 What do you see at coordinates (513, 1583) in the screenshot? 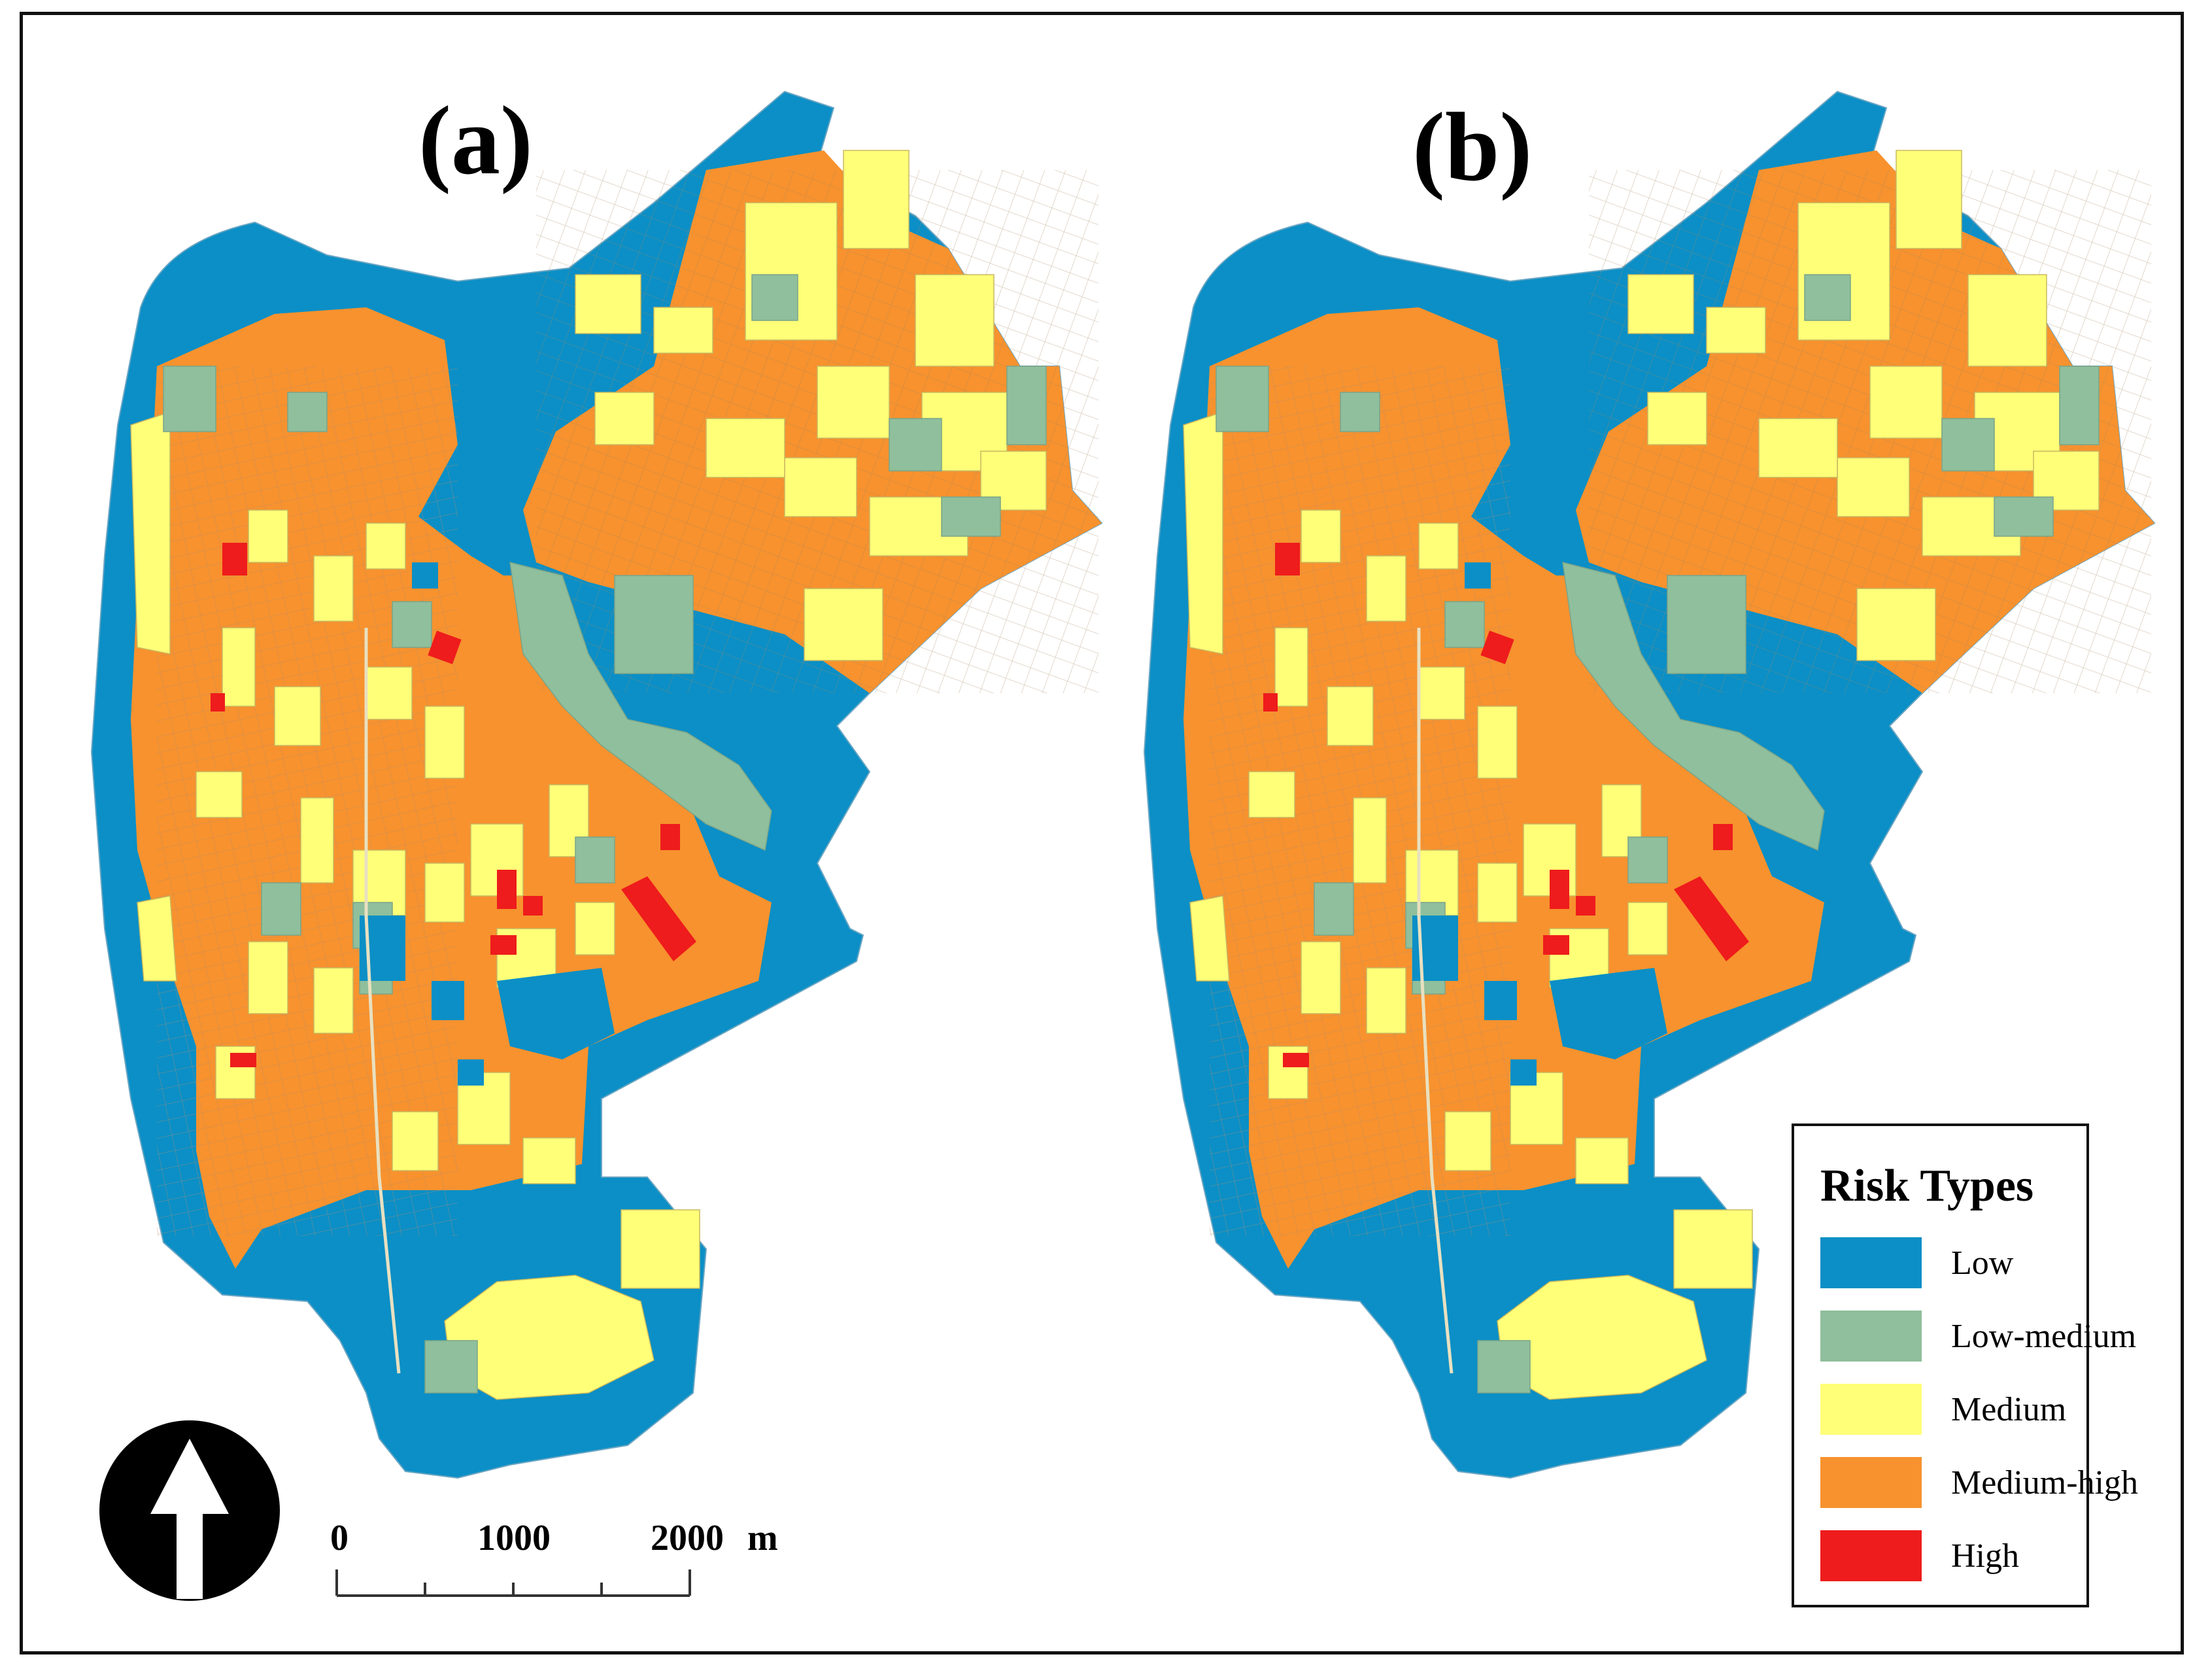
I see `scale-bar` at bounding box center [513, 1583].